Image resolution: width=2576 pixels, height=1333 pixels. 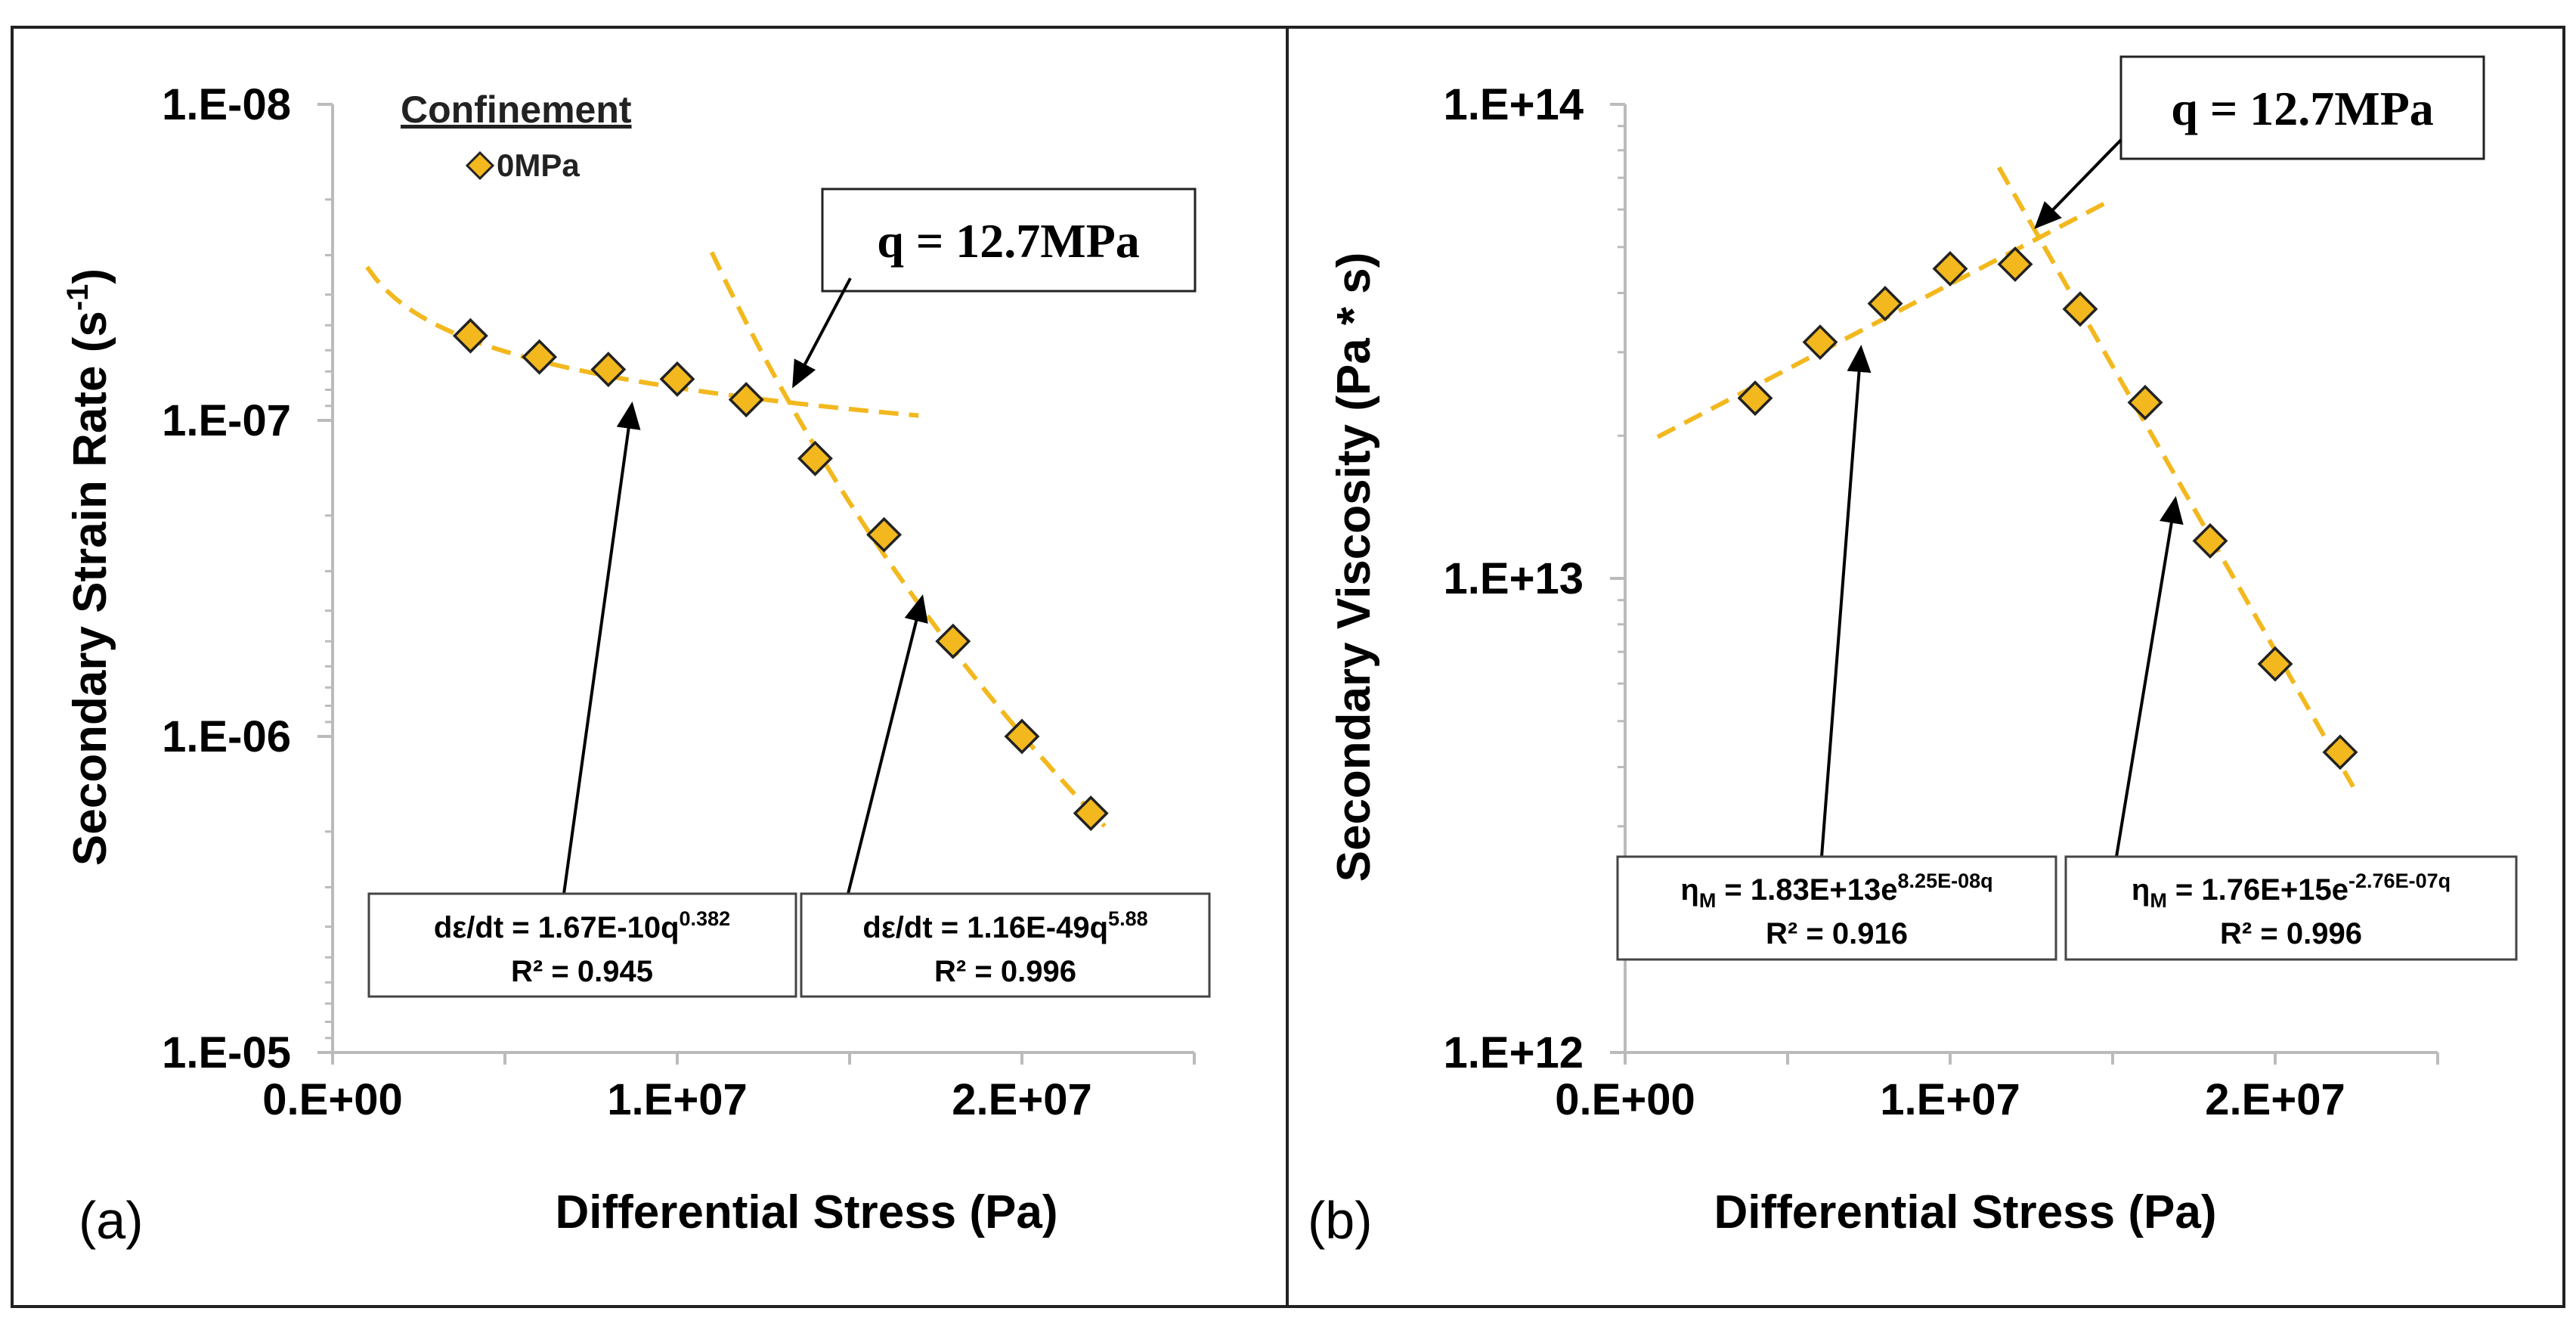 I want to click on fit-2-exponent: -2.76E-07q, so click(x=2399, y=881).